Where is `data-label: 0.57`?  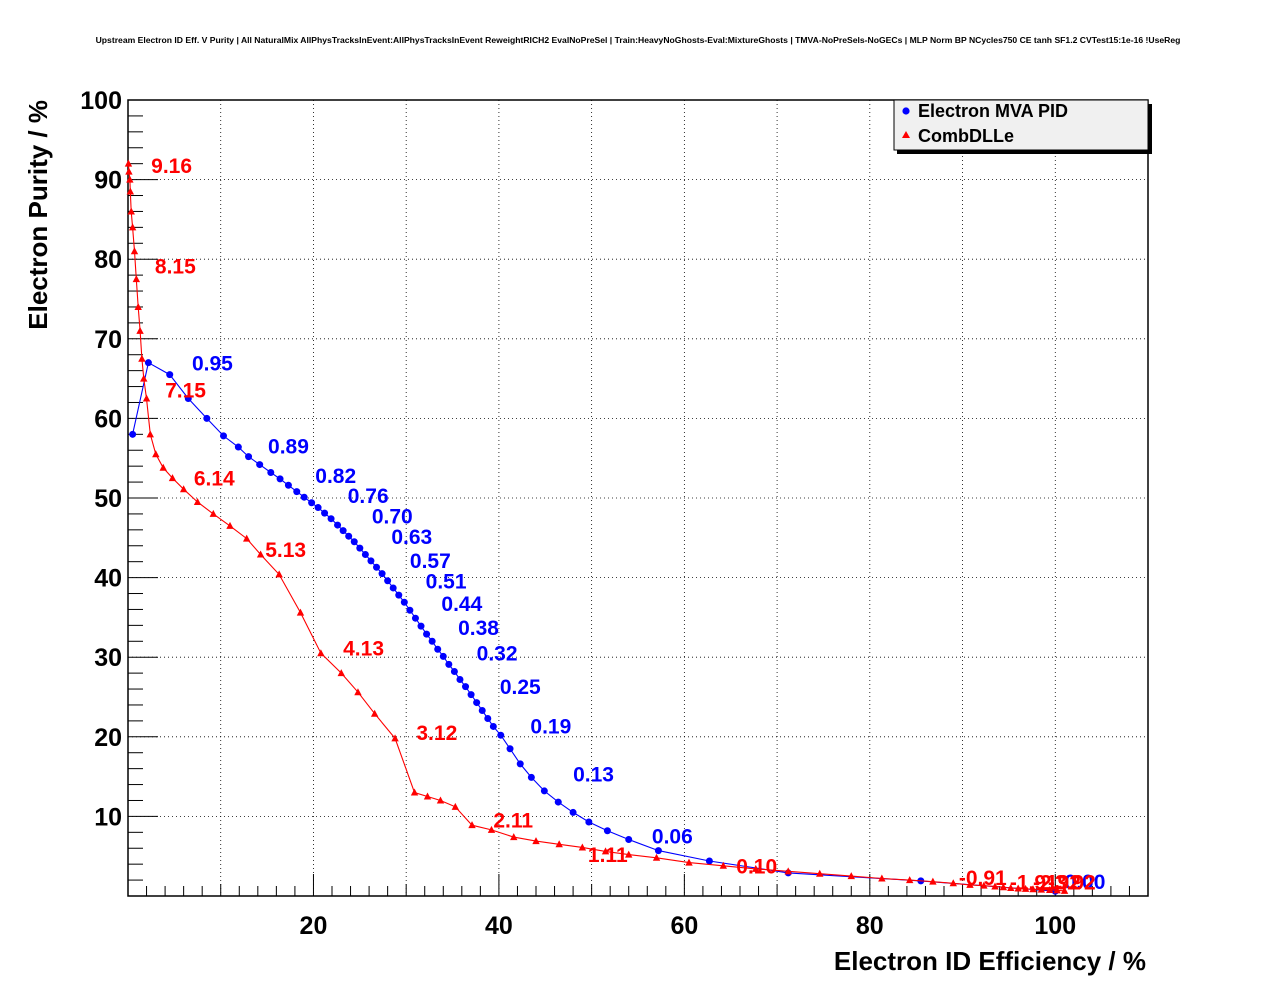
data-label: 0.57 is located at coordinates (430, 561).